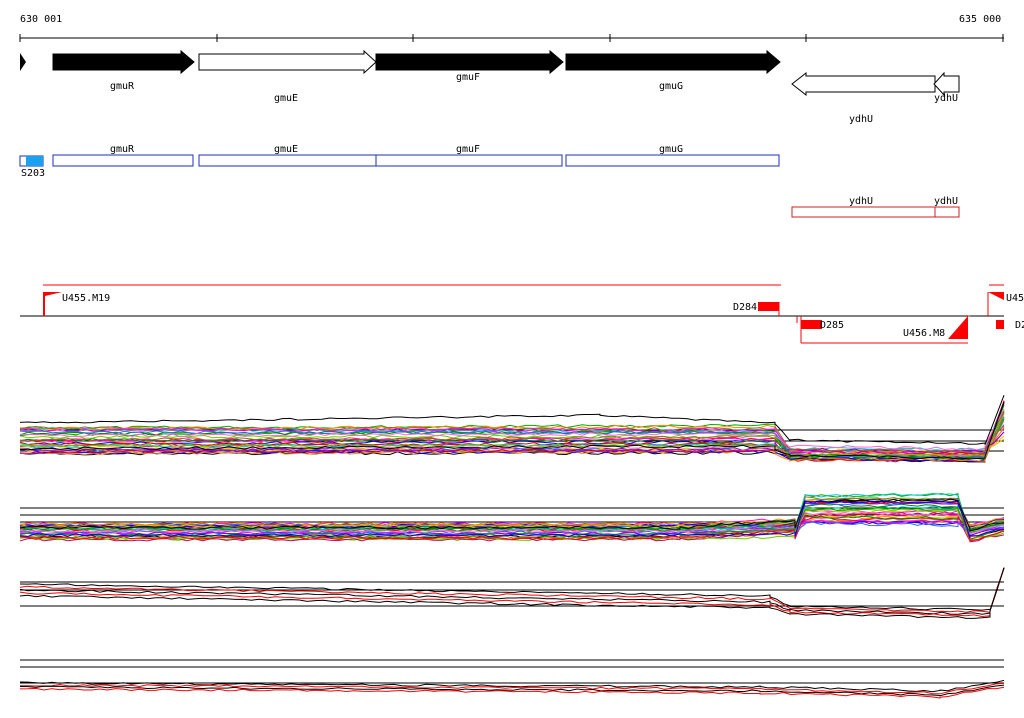 The width and height of the screenshot is (1024, 718). I want to click on gene-arrow-partial, so click(23, 62).